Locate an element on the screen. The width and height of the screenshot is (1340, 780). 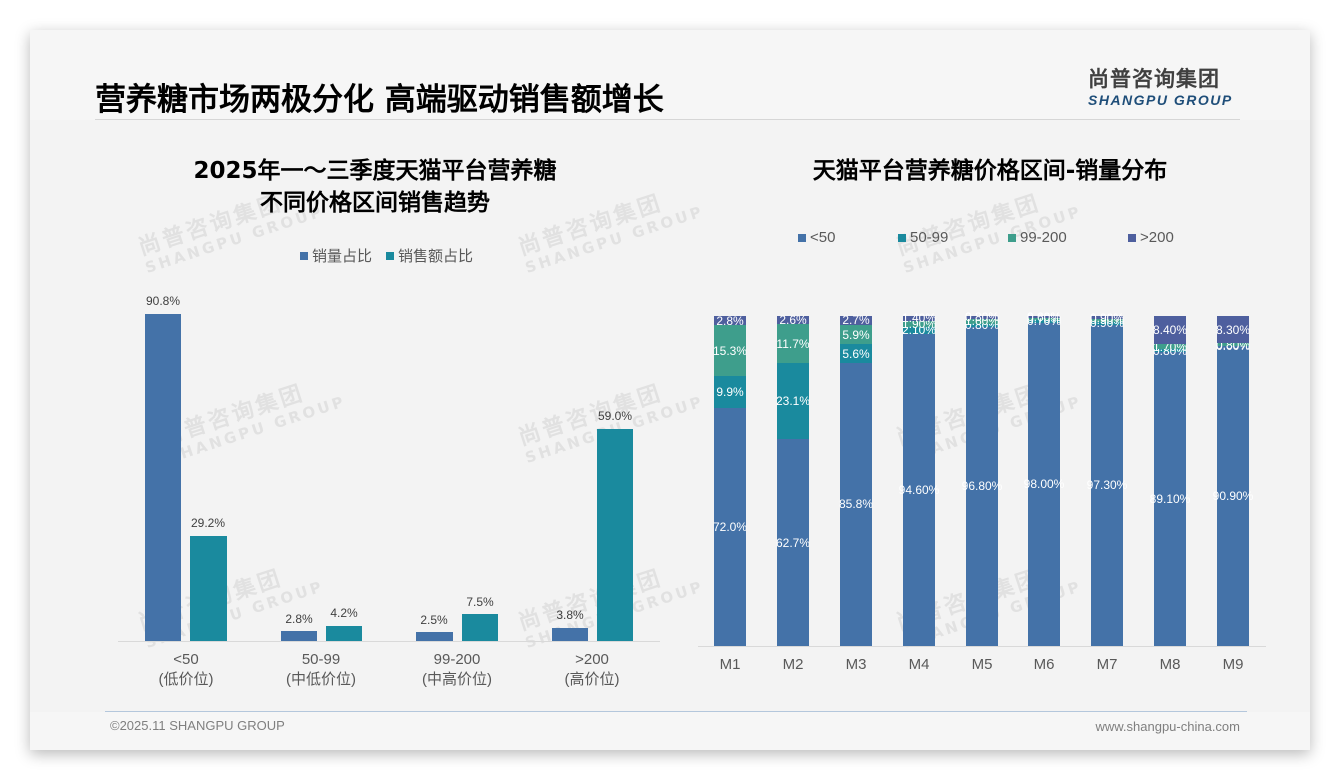
logo-cn-text: 尚普咨询集团 is located at coordinates (1154, 79).